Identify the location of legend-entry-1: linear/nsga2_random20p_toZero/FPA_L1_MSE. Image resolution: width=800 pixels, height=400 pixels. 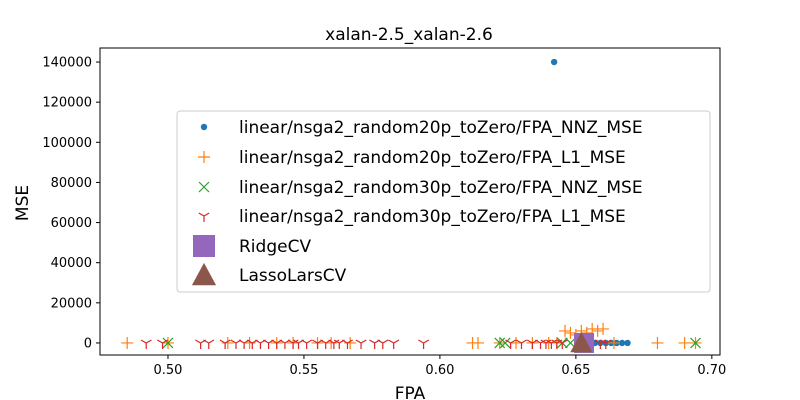
(432, 158).